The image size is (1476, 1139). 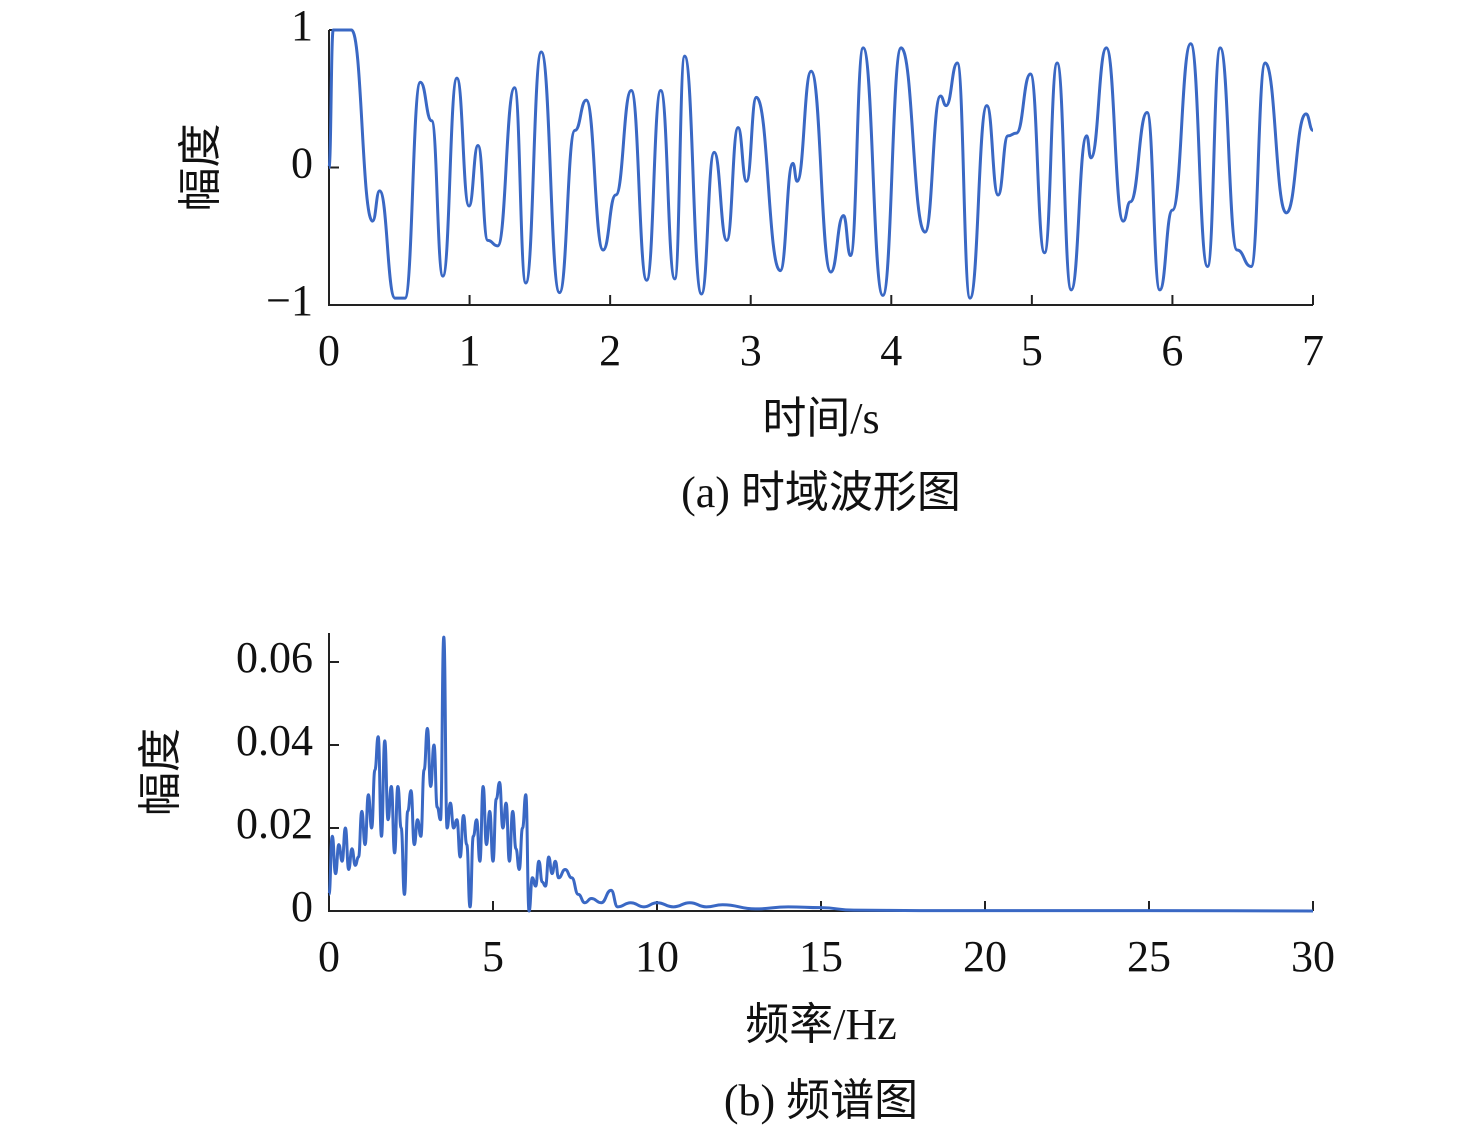 I want to click on x-tick-label: 6, so click(x=1172, y=350).